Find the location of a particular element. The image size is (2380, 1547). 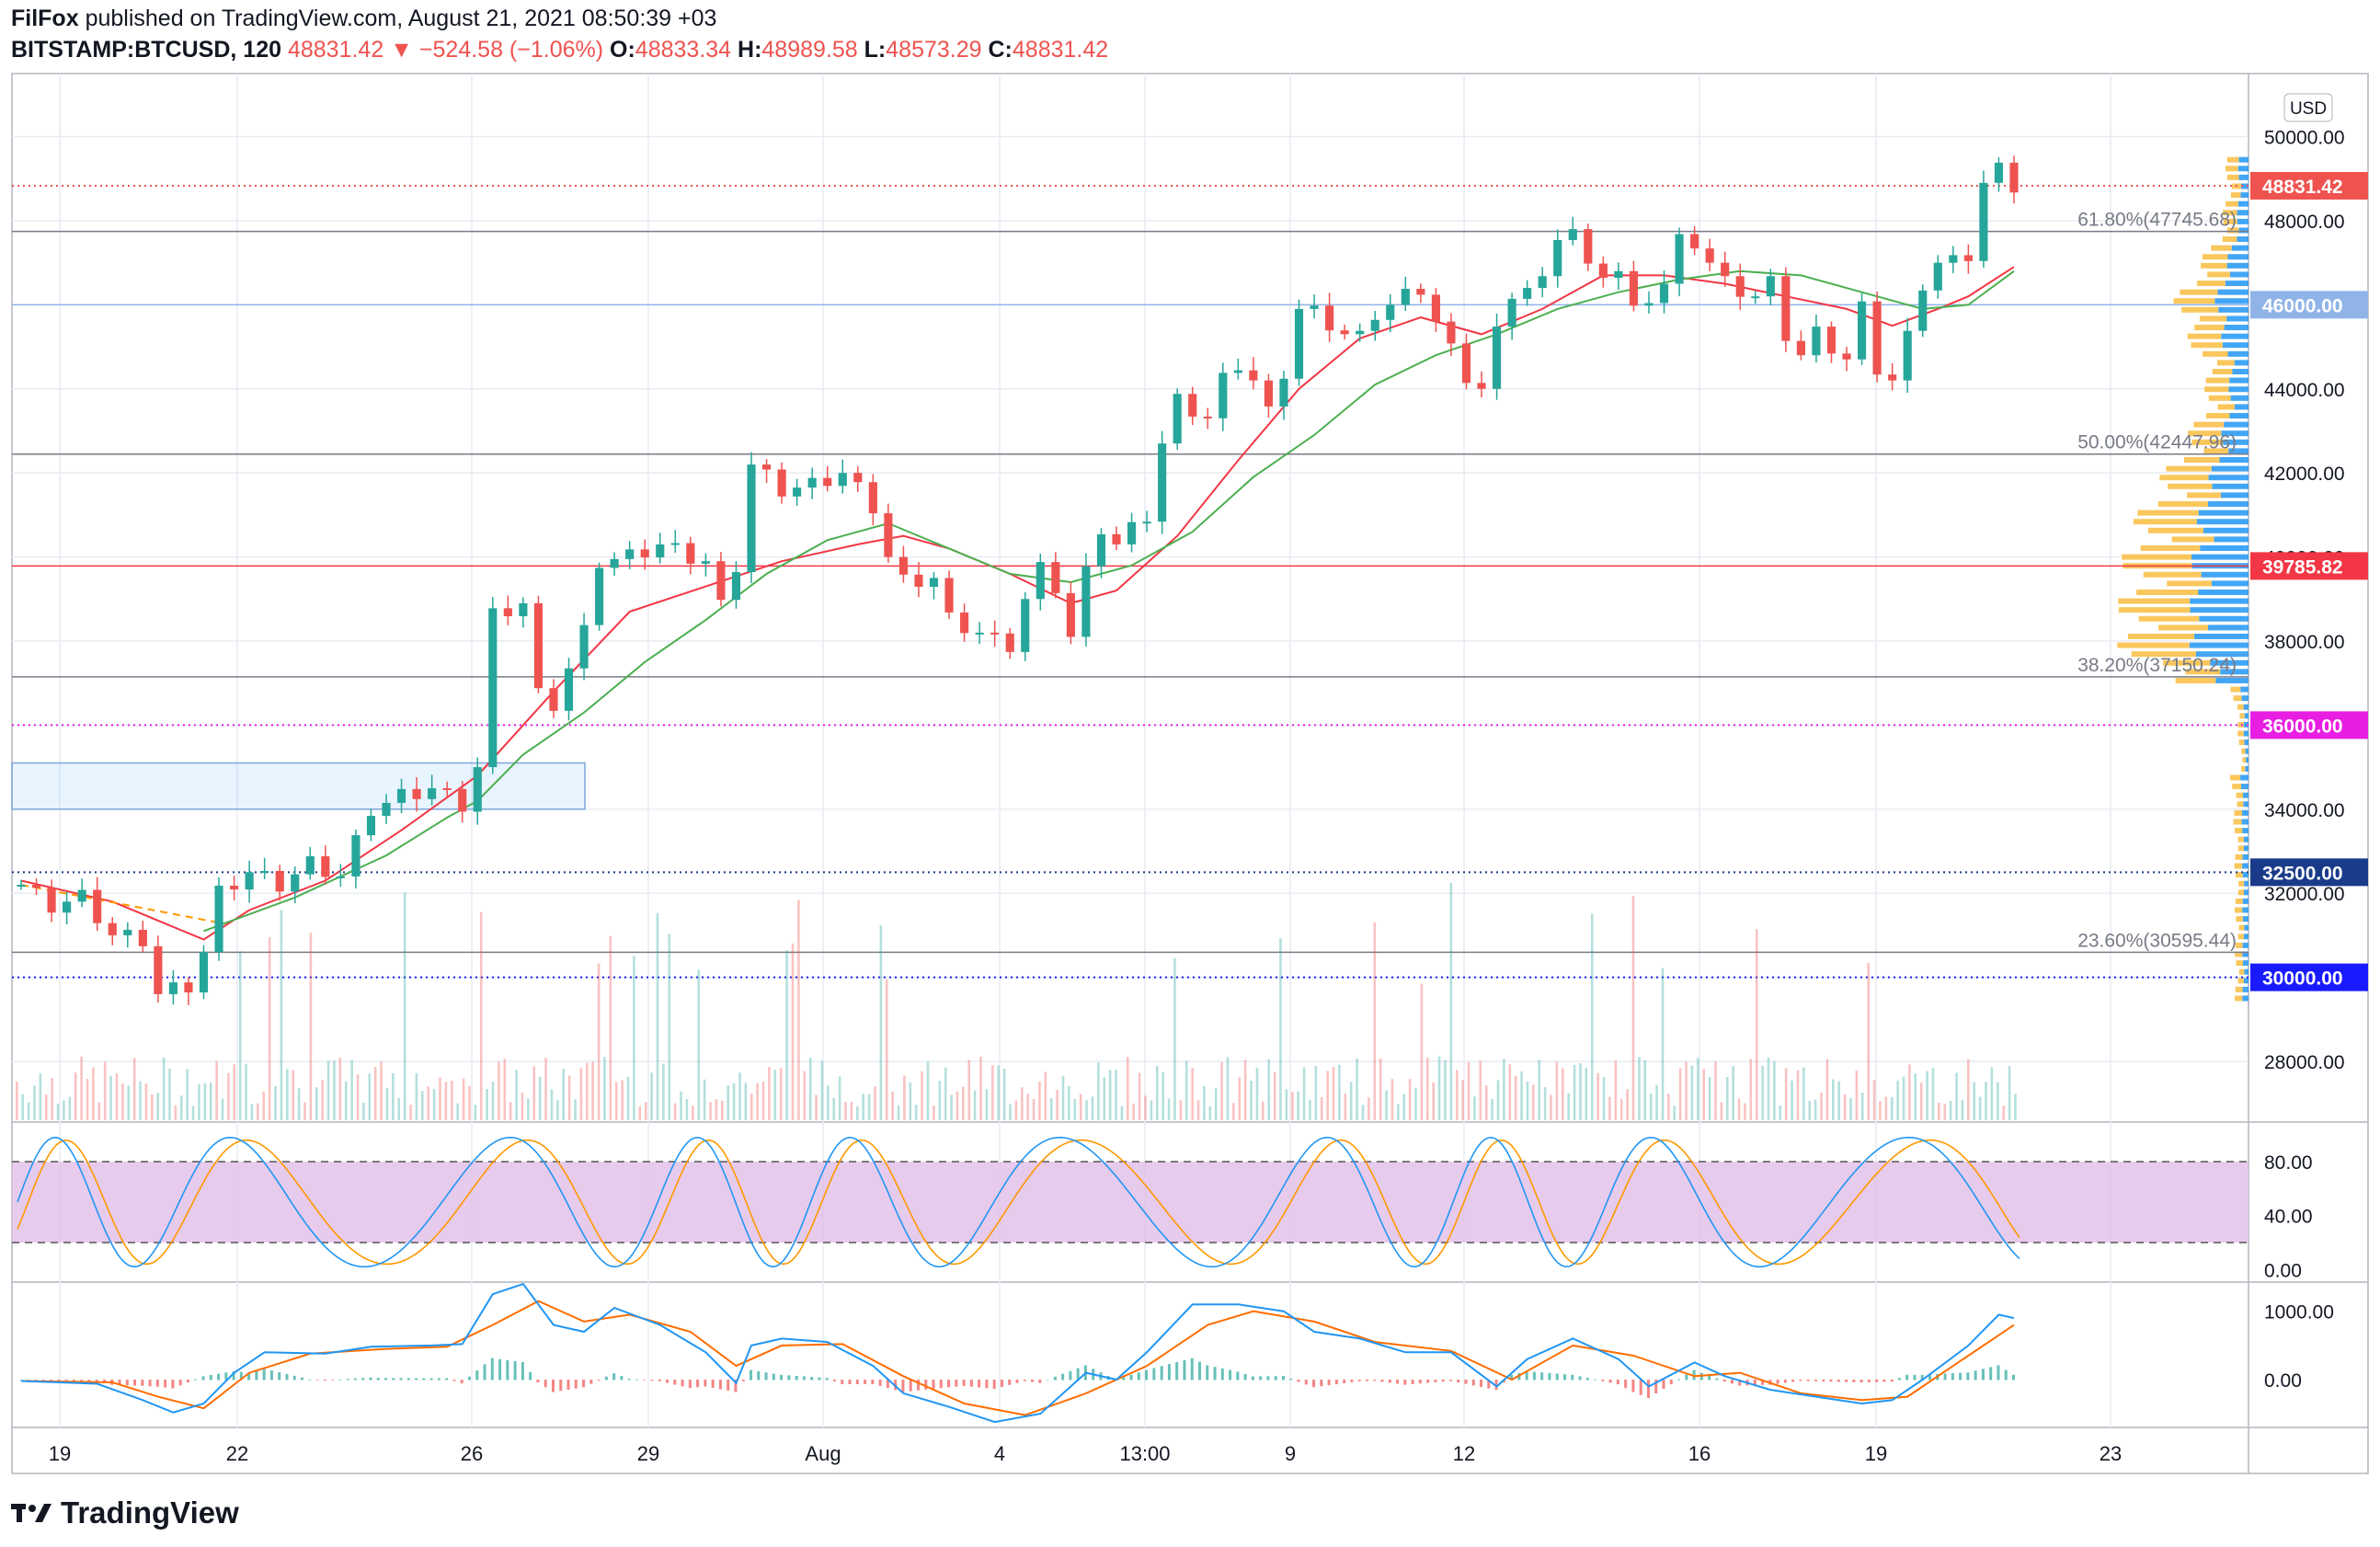

x-tick-label: 16 is located at coordinates (1699, 1453).